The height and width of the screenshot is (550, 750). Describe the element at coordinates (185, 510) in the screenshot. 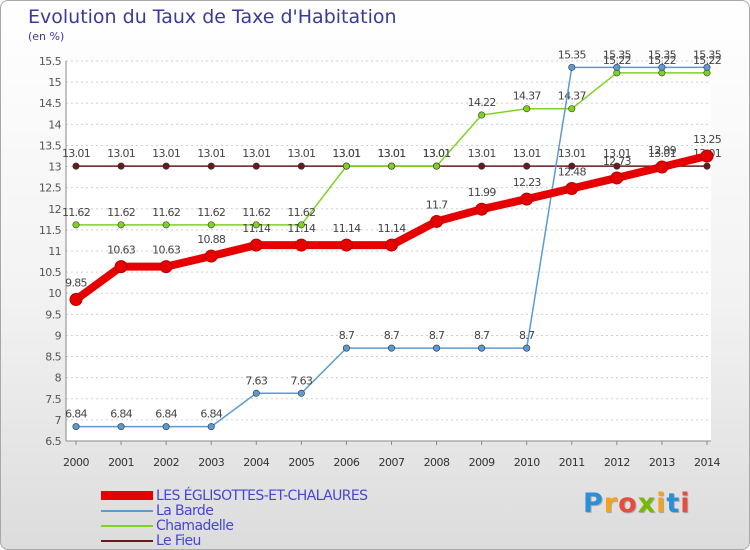

I see `legend-label: La Barde` at that location.